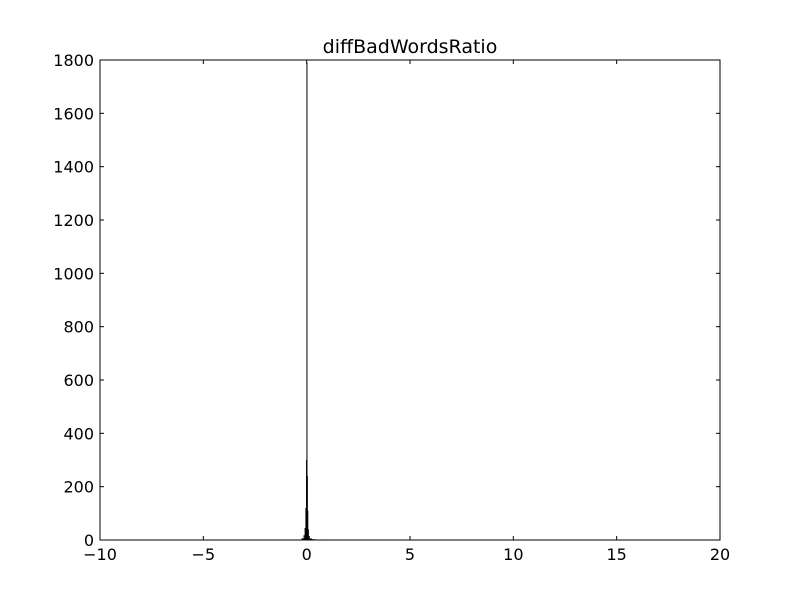 The width and height of the screenshot is (800, 600). Describe the element at coordinates (89, 540) in the screenshot. I see `y-tick-label: 0` at that location.